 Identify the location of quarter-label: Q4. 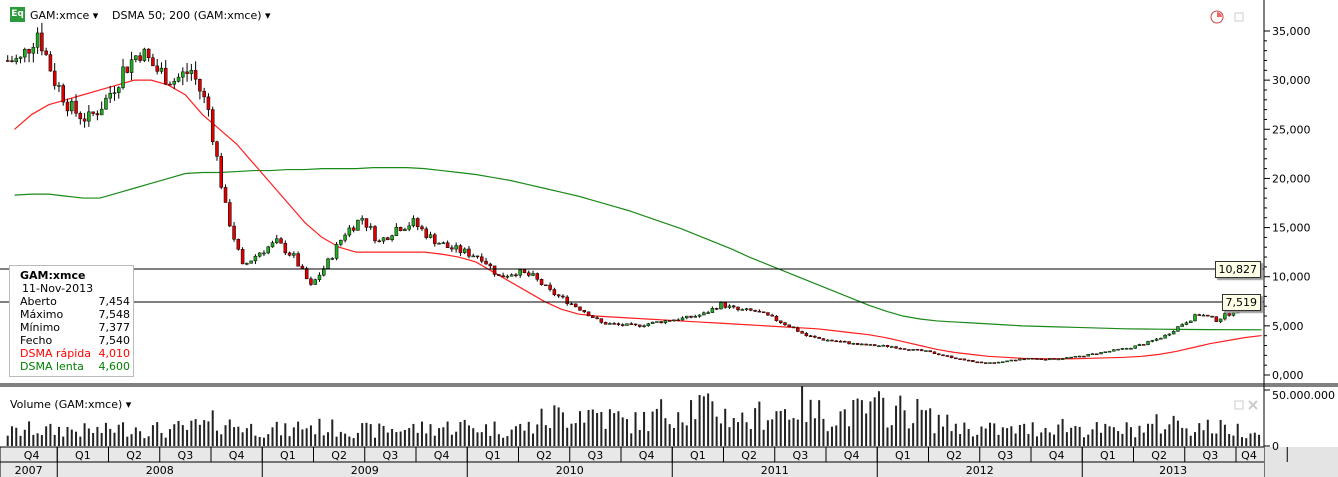
(1057, 455).